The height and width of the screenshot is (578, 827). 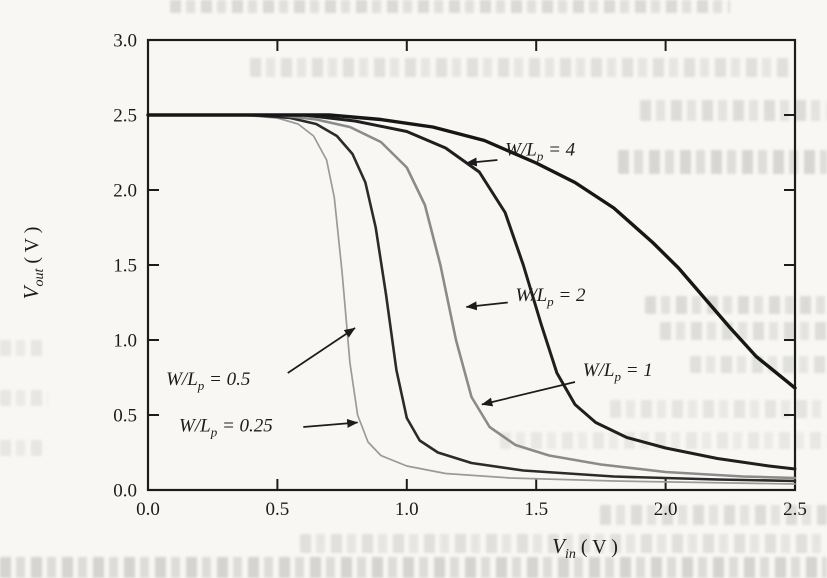 What do you see at coordinates (125, 191) in the screenshot?
I see `y-tick-label: 2.0` at bounding box center [125, 191].